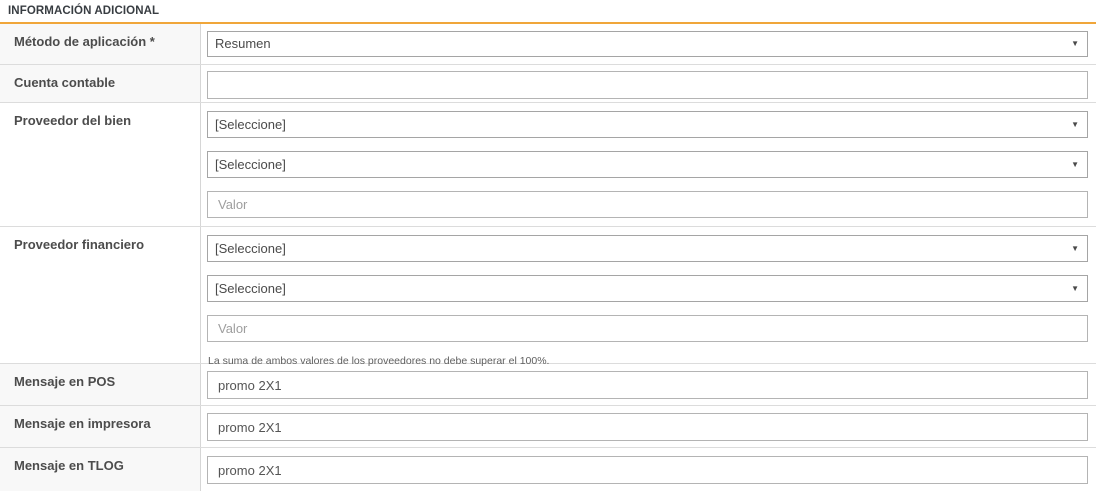  I want to click on section-title: INFORMACIÓN ADICIONAL, so click(84, 11).